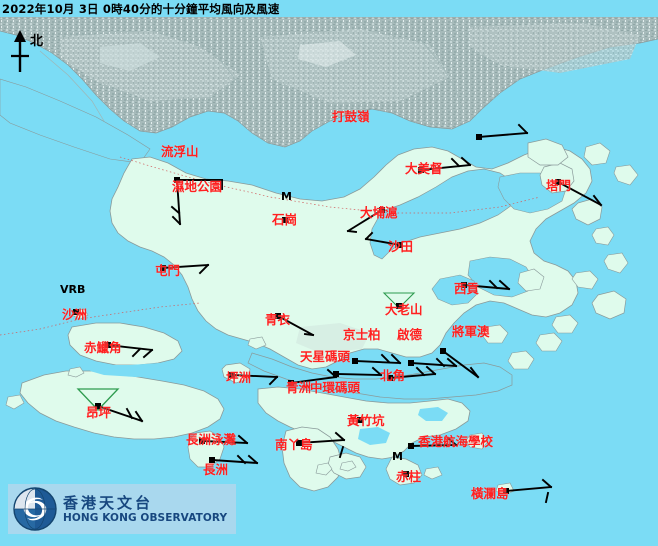  What do you see at coordinates (460, 364) in the screenshot?
I see `wind-barb-tseung-kwan-o` at bounding box center [460, 364].